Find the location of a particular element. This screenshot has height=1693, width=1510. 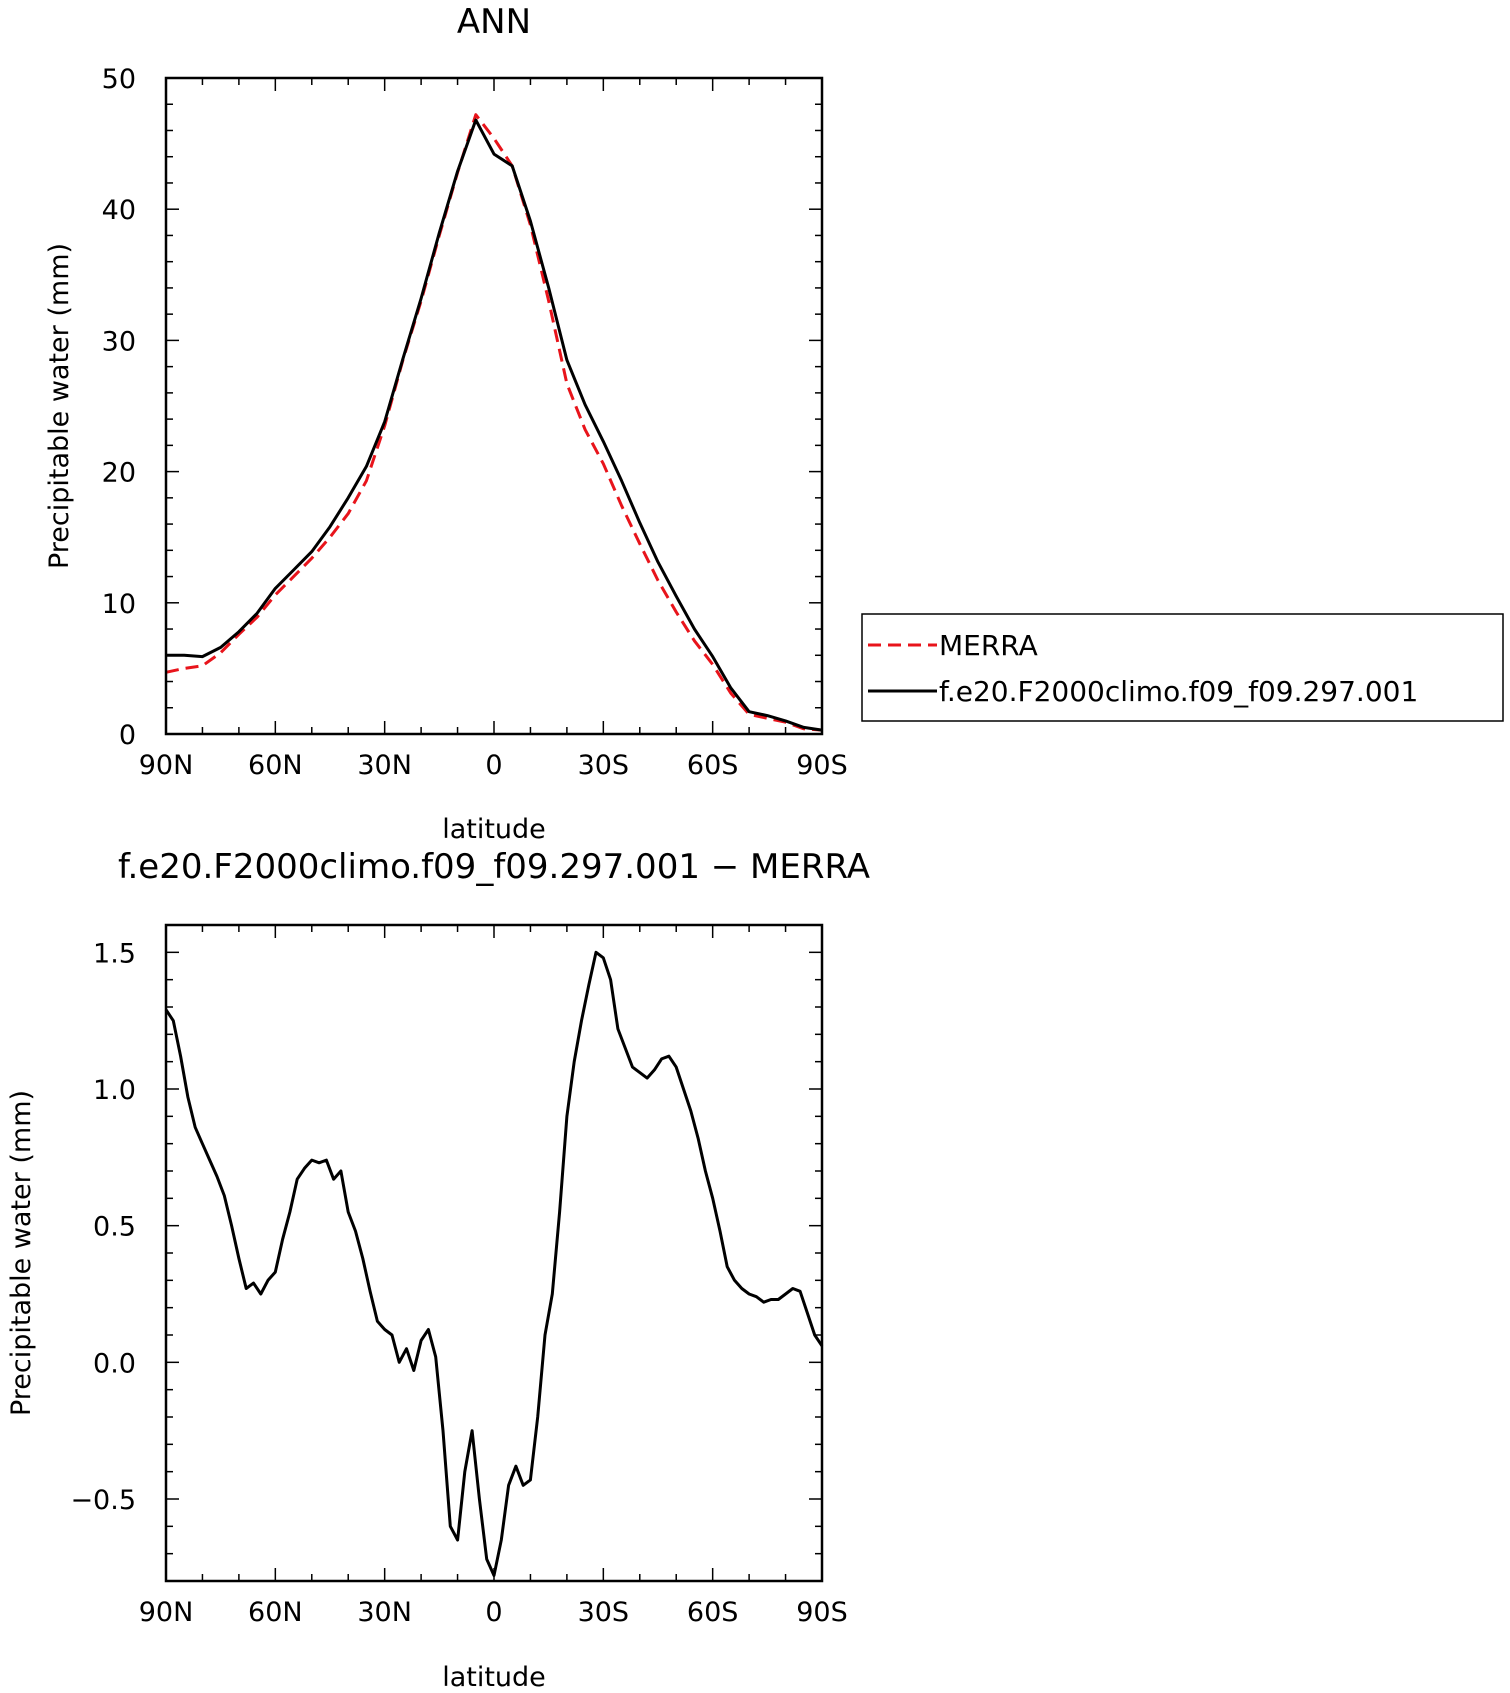

y-tick-label: −0.5 is located at coordinates (103, 1500).